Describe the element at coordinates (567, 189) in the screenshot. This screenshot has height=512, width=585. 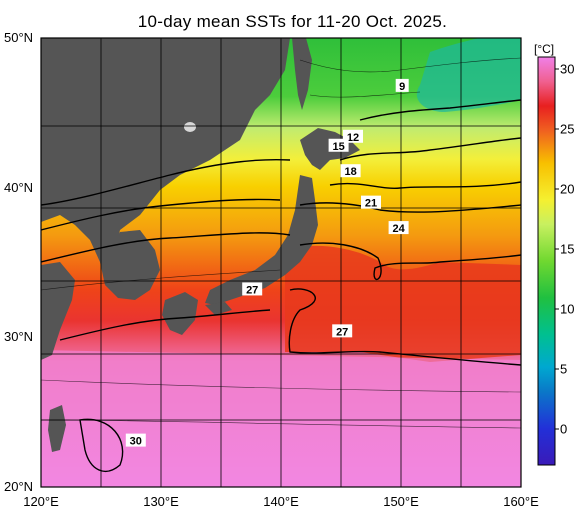
I see `colorbar-tick-label: 20` at that location.